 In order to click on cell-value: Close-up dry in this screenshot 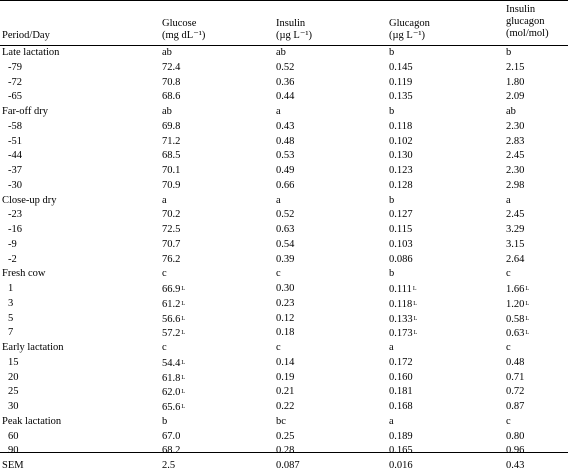, I will do `click(29, 200)`.